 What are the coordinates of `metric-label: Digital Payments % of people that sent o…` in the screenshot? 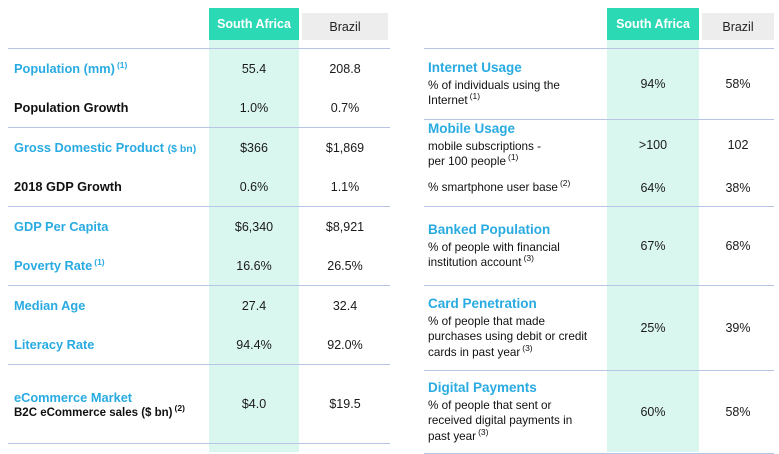 It's located at (514, 412).